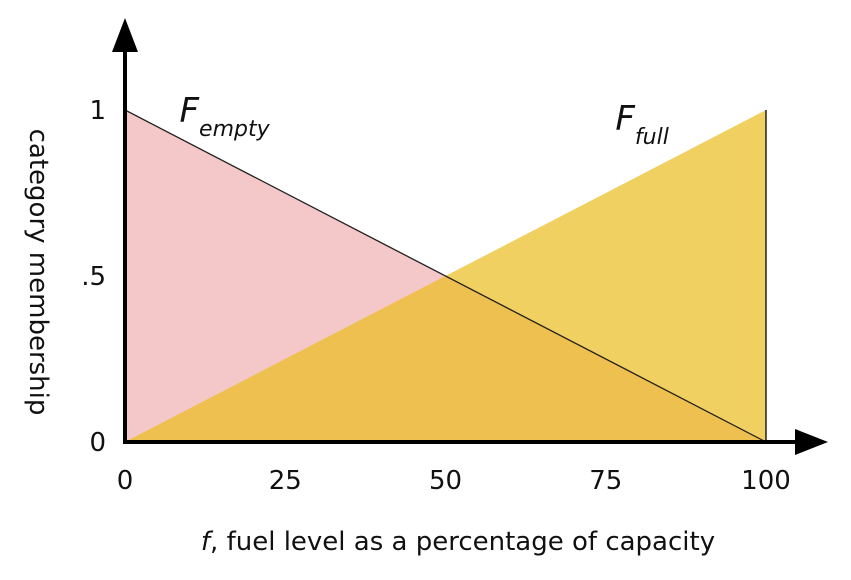 This screenshot has height=580, width=851. What do you see at coordinates (93, 277) in the screenshot?
I see `y-tick-label: .5` at bounding box center [93, 277].